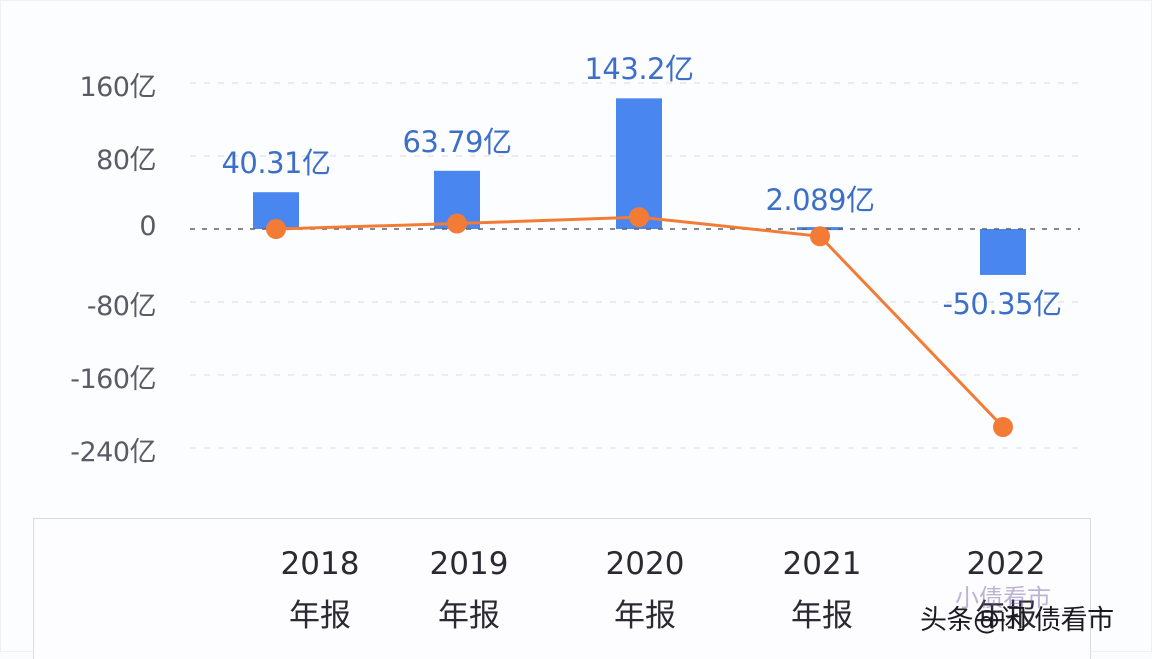 The width and height of the screenshot is (1152, 659). Describe the element at coordinates (320, 590) in the screenshot. I see `x-tick-label: 2018 年报` at that location.